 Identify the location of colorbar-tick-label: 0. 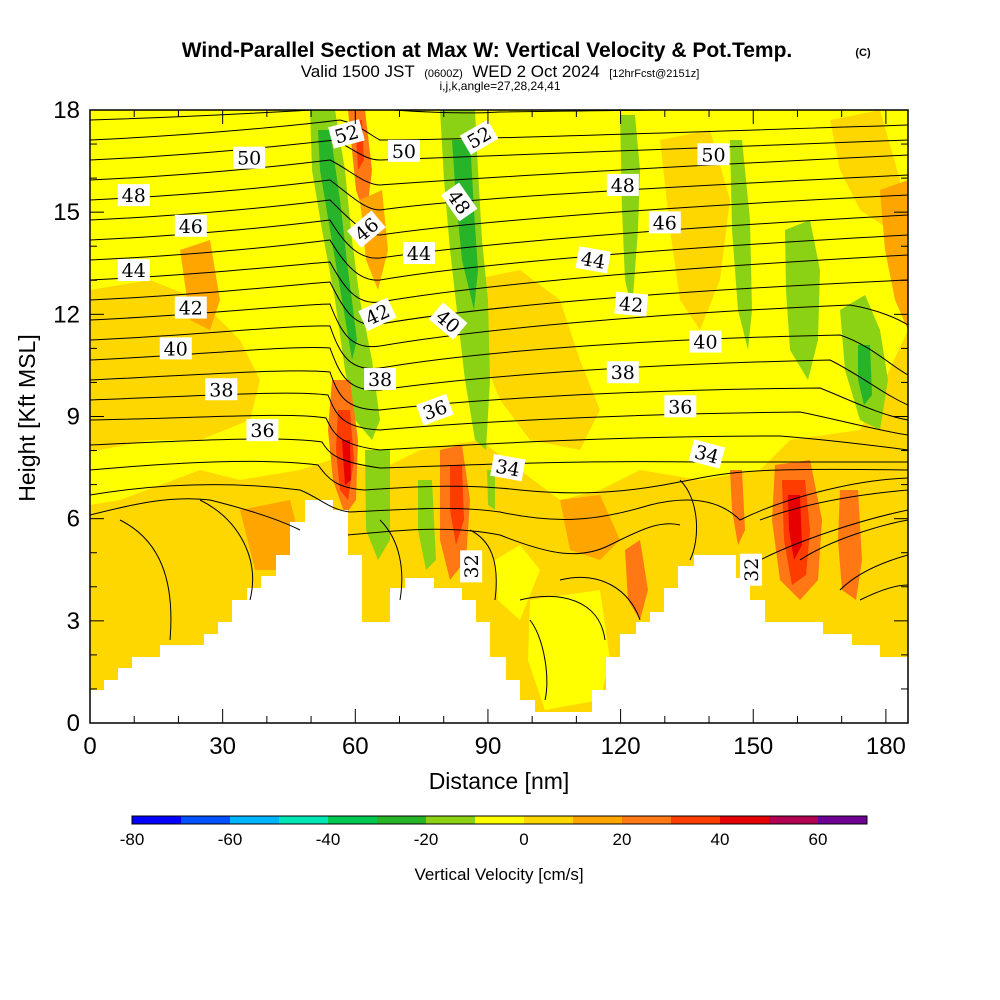
(523, 839).